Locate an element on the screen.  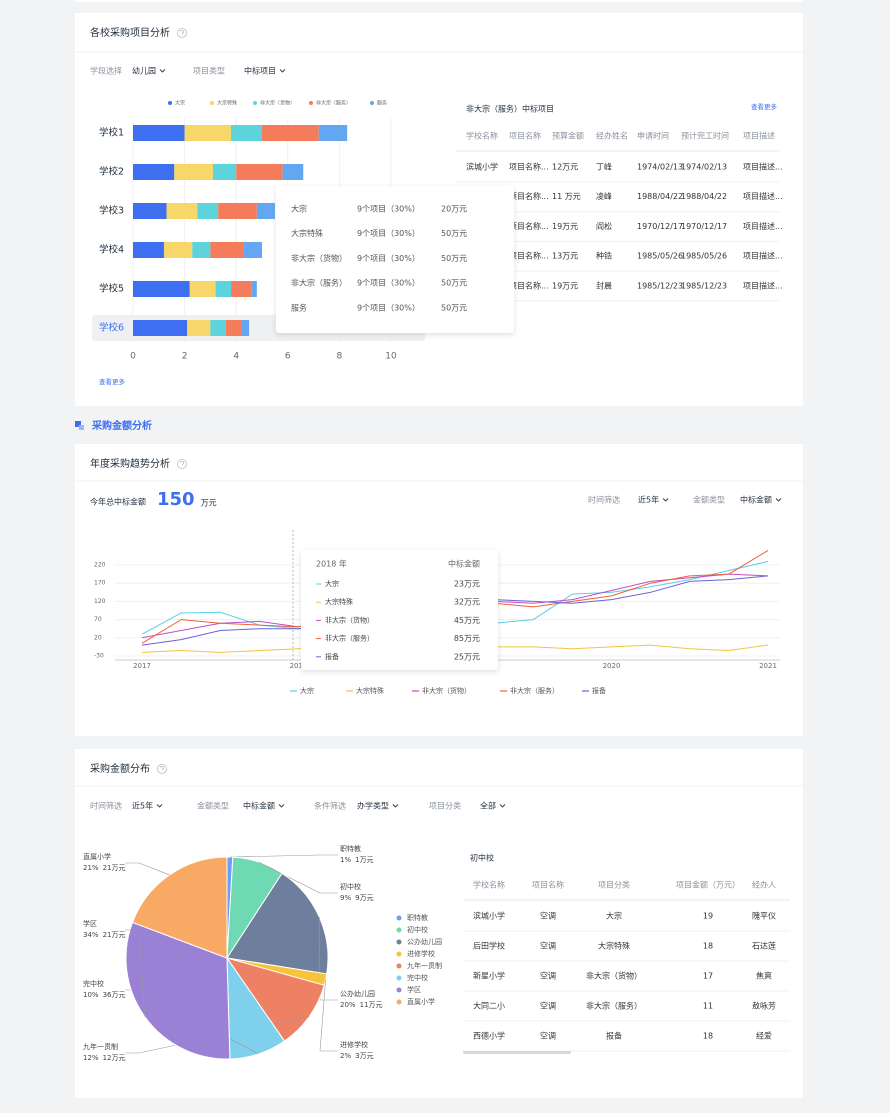
x-tick-label: 0 is located at coordinates (133, 357).